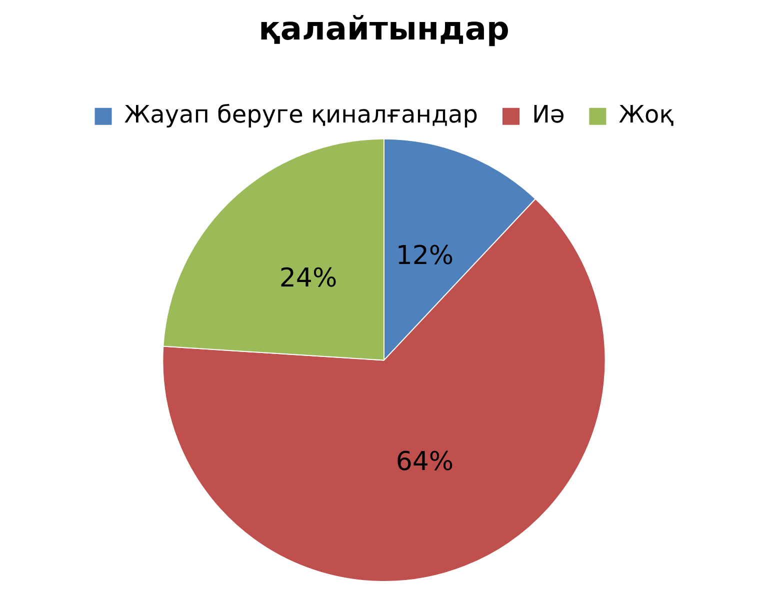  I want to click on data-label: 12%, so click(425, 256).